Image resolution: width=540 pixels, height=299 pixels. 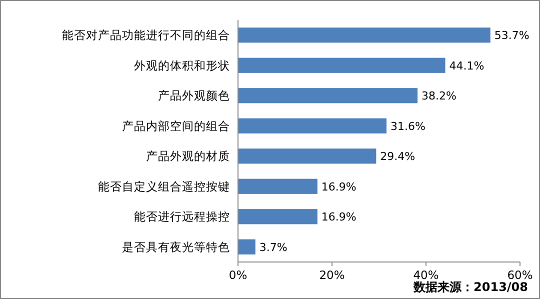 What do you see at coordinates (520, 275) in the screenshot?
I see `x-tick-label: 60%` at bounding box center [520, 275].